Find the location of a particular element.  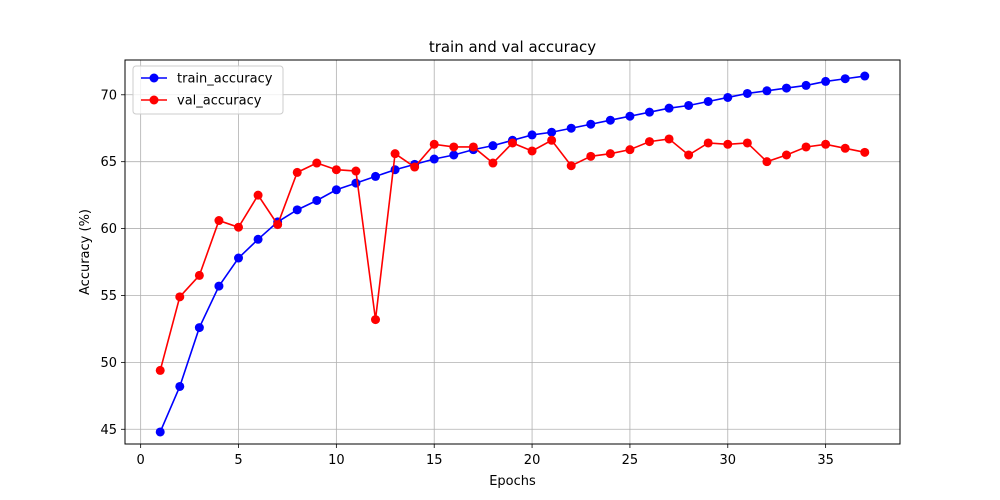

legend-swatch-marker is located at coordinates (154, 100).